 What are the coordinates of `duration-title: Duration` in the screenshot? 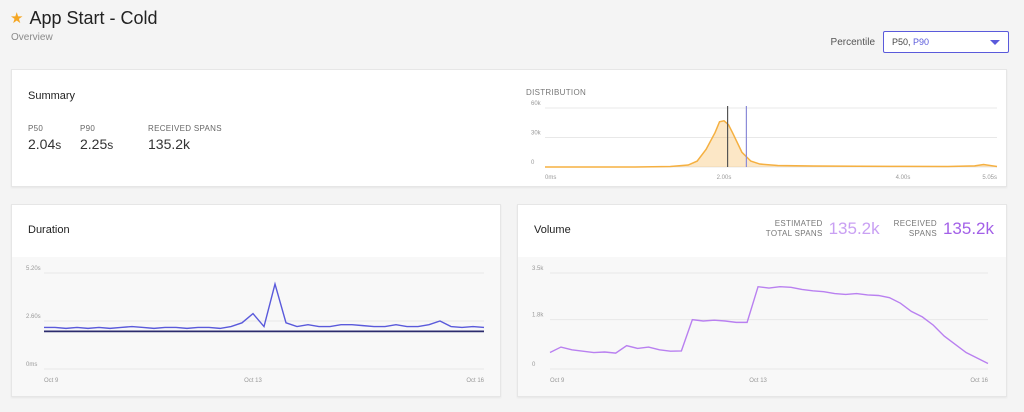 It's located at (49, 230).